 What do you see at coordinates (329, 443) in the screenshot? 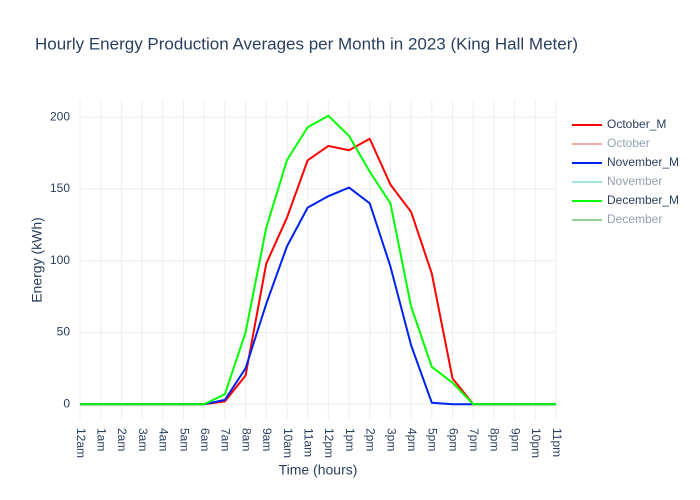
I see `x-tick-label: 12pm` at bounding box center [329, 443].